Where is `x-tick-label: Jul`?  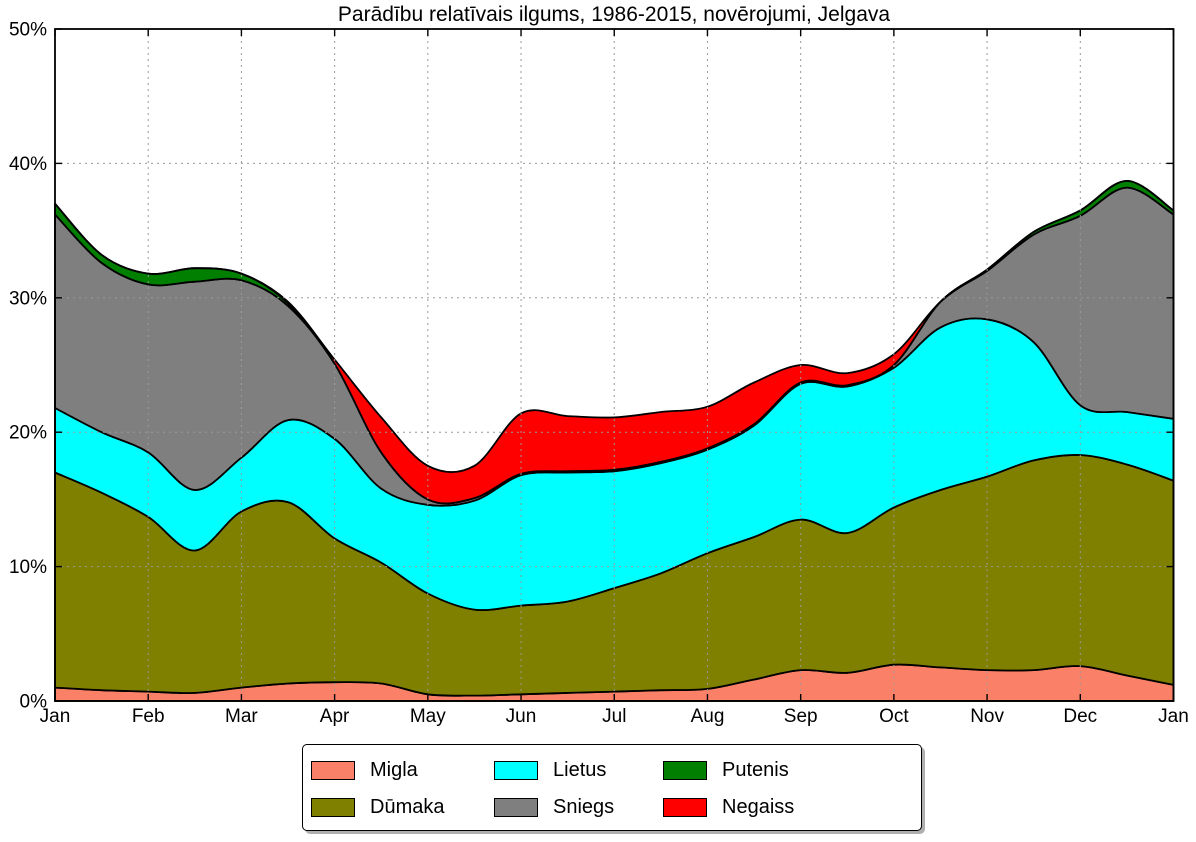
x-tick-label: Jul is located at coordinates (614, 716).